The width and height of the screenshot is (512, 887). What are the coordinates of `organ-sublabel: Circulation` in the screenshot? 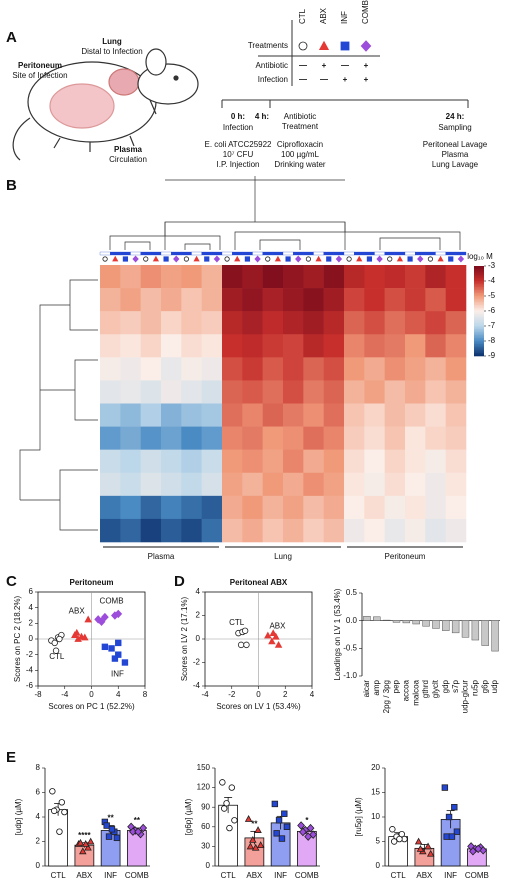 It's located at (128, 159).